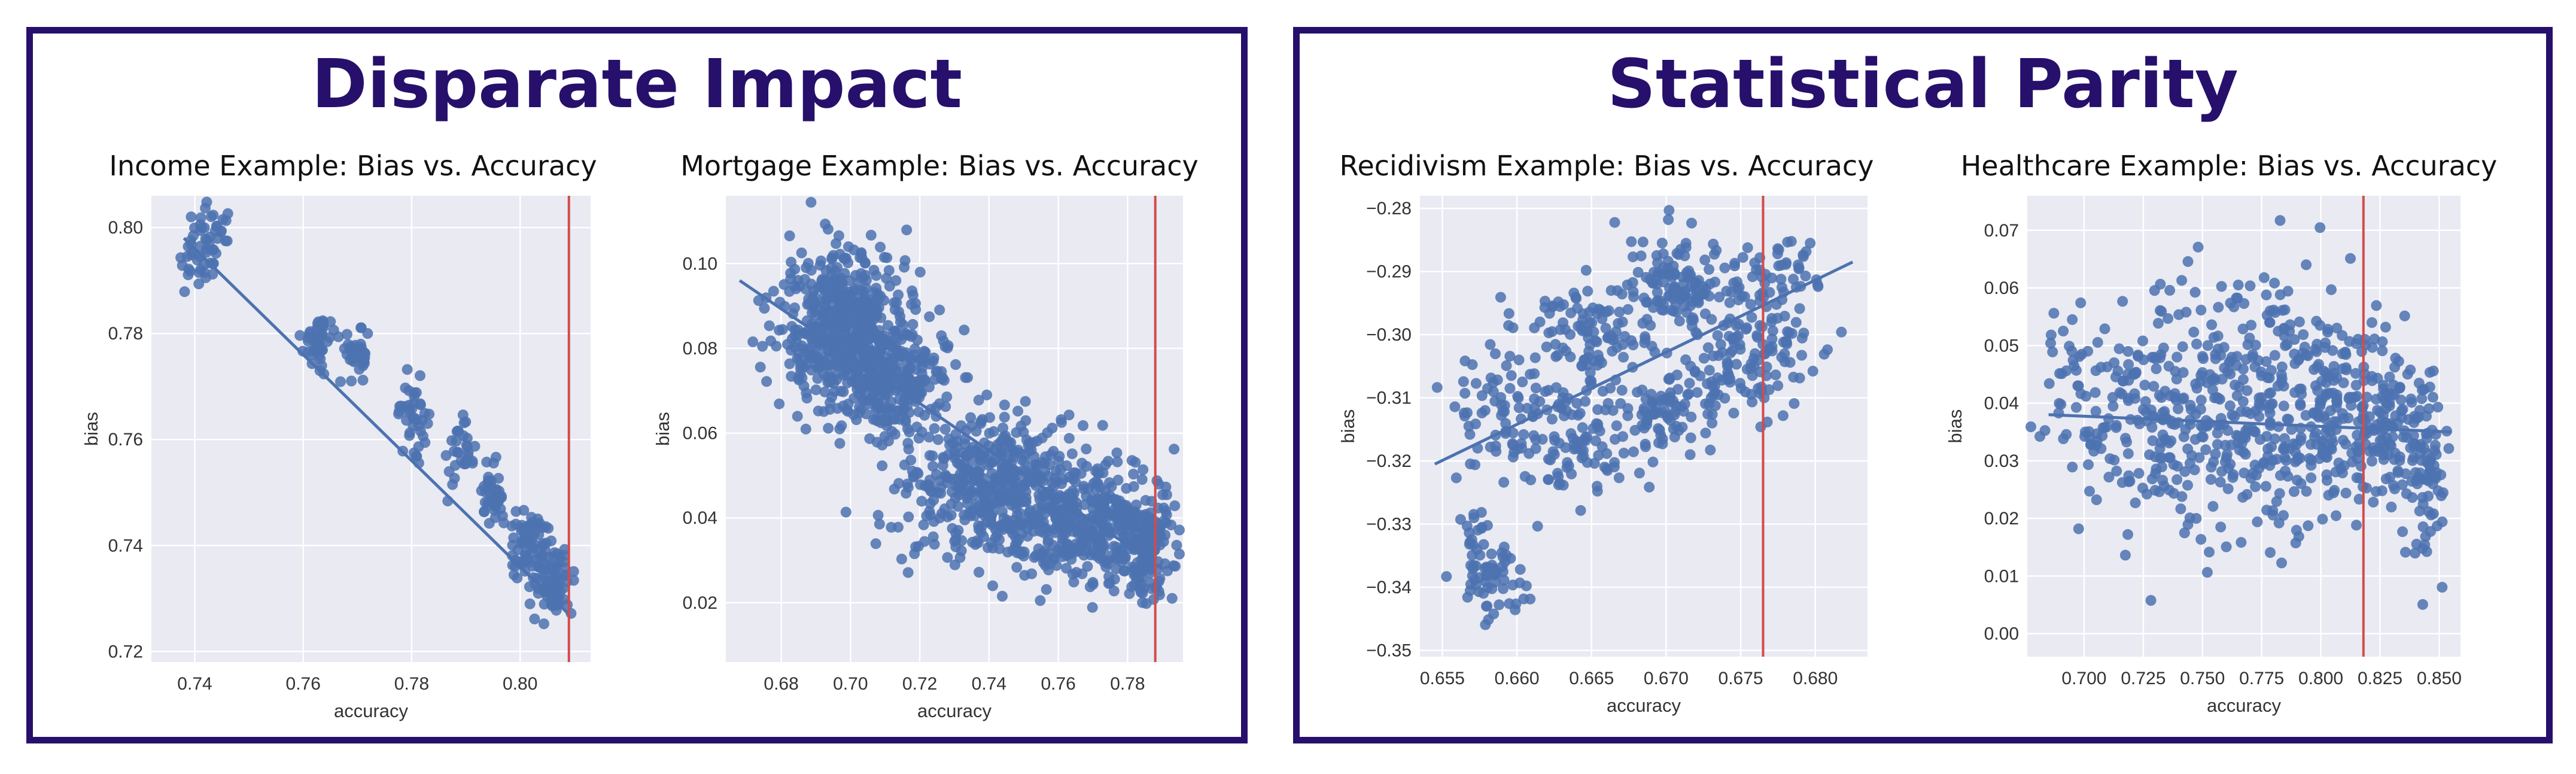 This screenshot has width=2576, height=774. Describe the element at coordinates (700, 434) in the screenshot. I see `y-tick-label: 0.06` at that location.